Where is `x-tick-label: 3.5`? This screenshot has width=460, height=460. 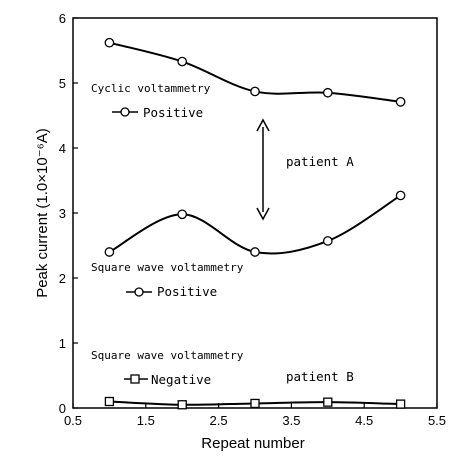 x-tick-label: 3.5 is located at coordinates (291, 420).